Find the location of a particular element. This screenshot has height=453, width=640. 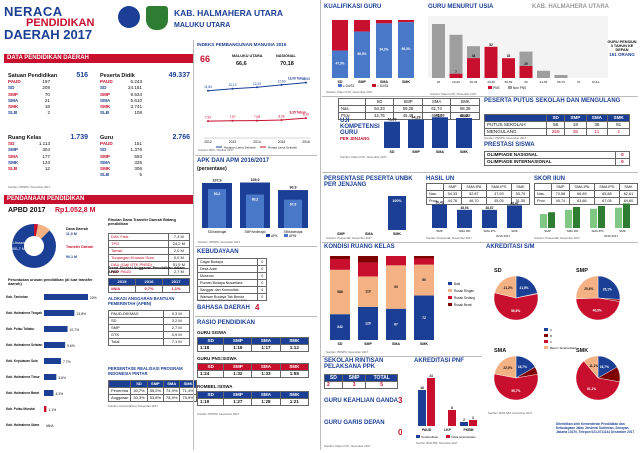

rasio-pns-cell: SMA is located at coordinates (266, 367).